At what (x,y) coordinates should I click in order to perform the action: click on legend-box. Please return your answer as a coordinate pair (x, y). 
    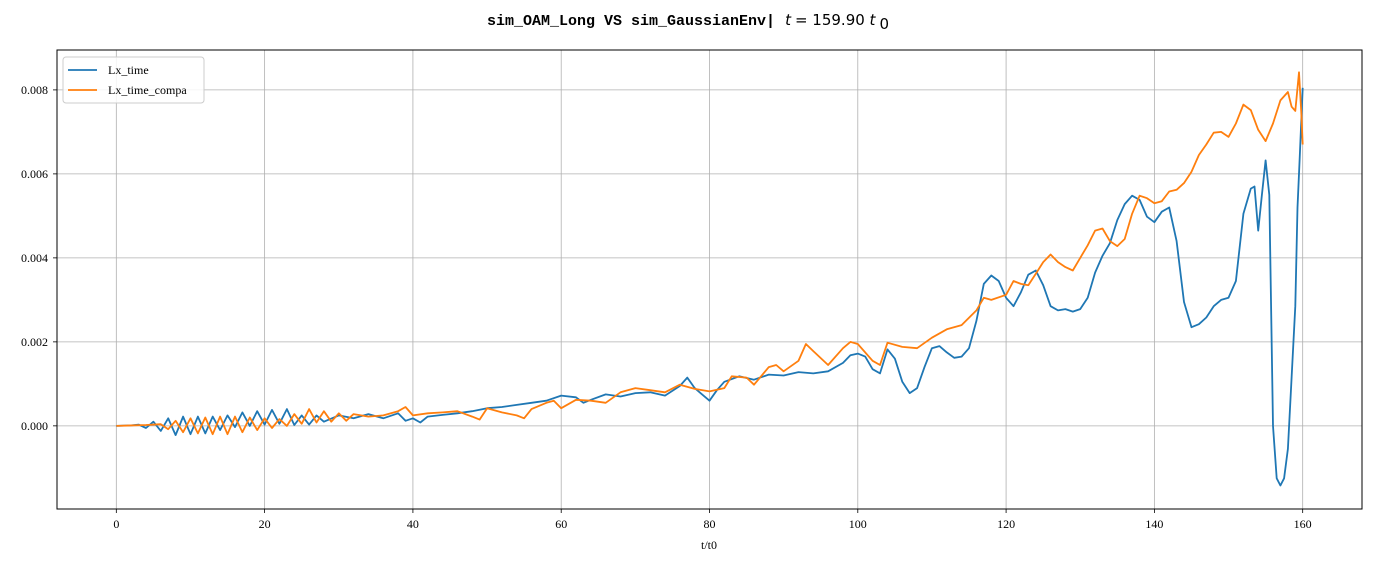
    Looking at the image, I should click on (133, 80).